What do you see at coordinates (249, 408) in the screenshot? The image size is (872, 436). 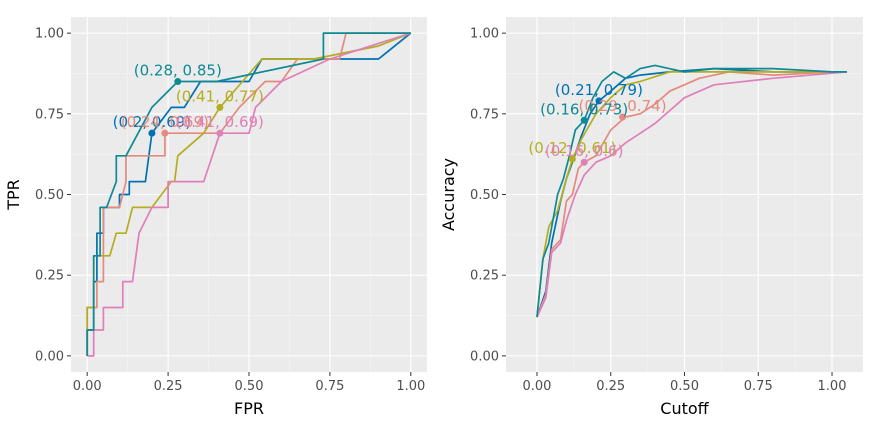 I see `x-axis-title: FPR` at bounding box center [249, 408].